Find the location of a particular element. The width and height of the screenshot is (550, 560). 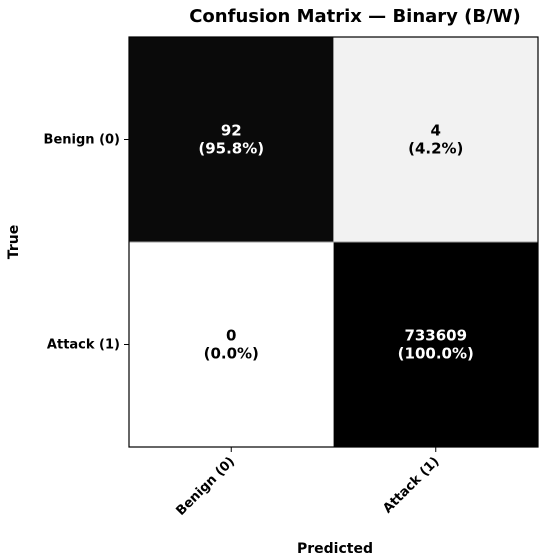

matrix-cell-r1-c0 is located at coordinates (231, 344).